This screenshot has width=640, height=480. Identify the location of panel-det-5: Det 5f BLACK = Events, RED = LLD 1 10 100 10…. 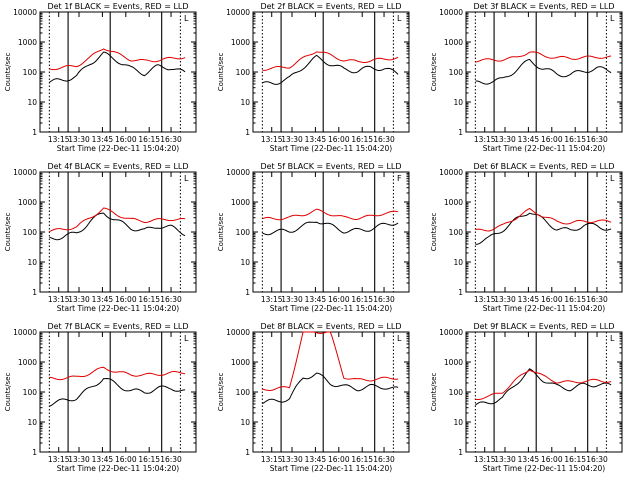
(313, 237).